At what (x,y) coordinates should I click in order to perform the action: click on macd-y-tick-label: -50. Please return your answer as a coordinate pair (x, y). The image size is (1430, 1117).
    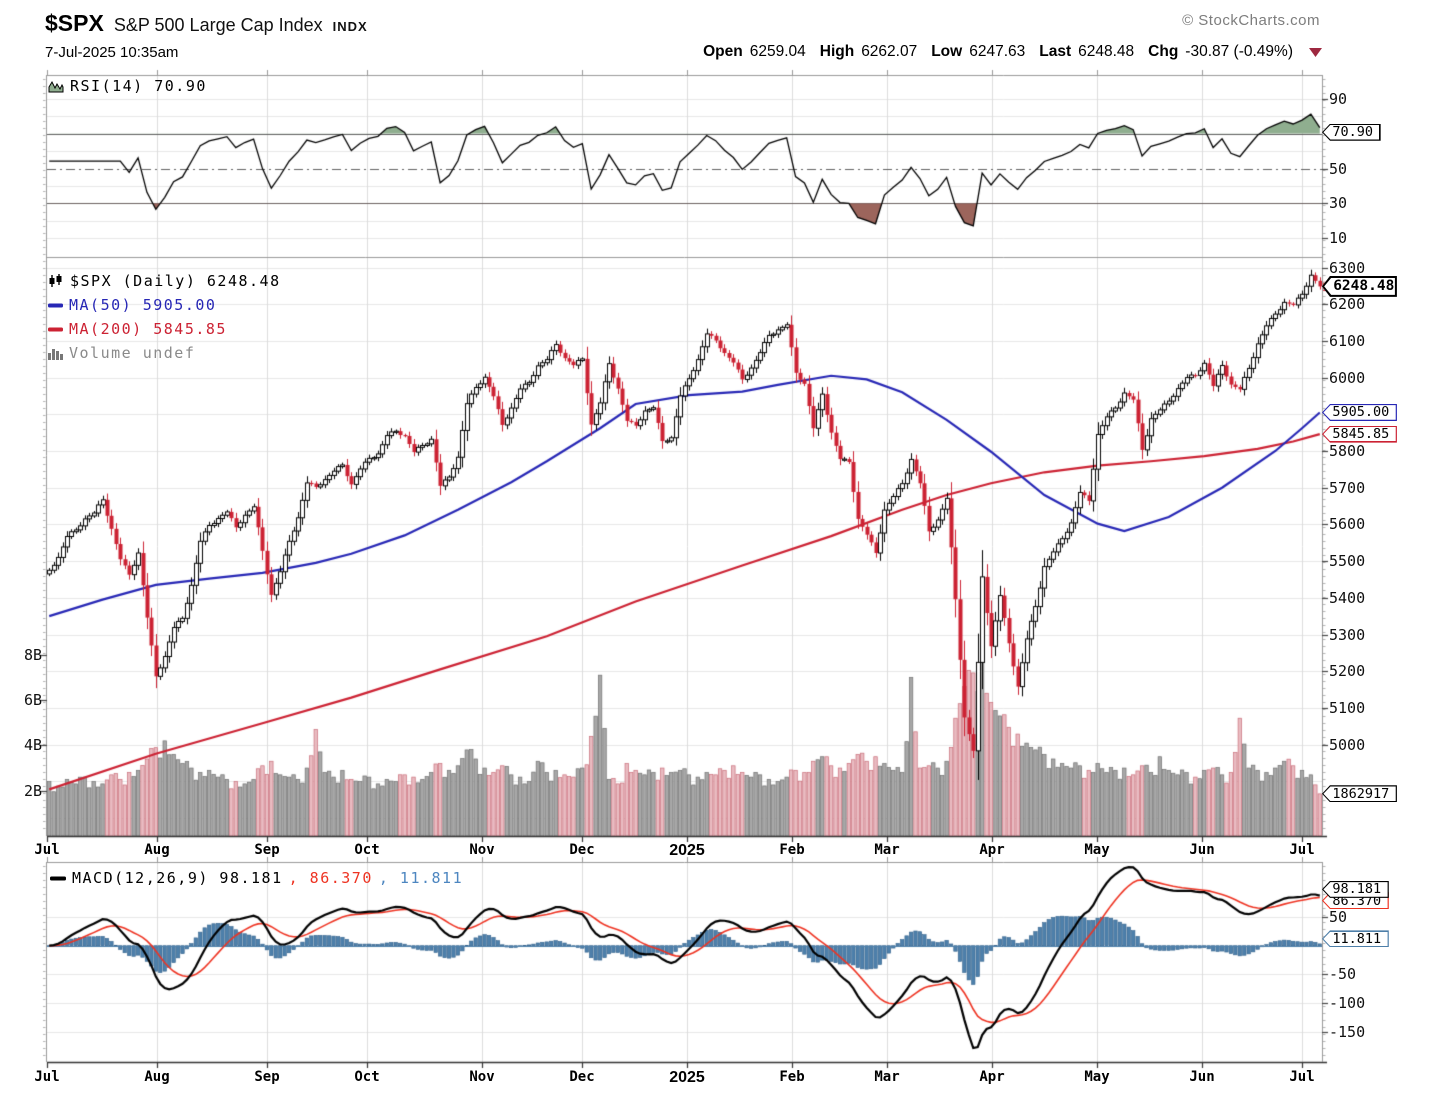
    Looking at the image, I should click on (1343, 974).